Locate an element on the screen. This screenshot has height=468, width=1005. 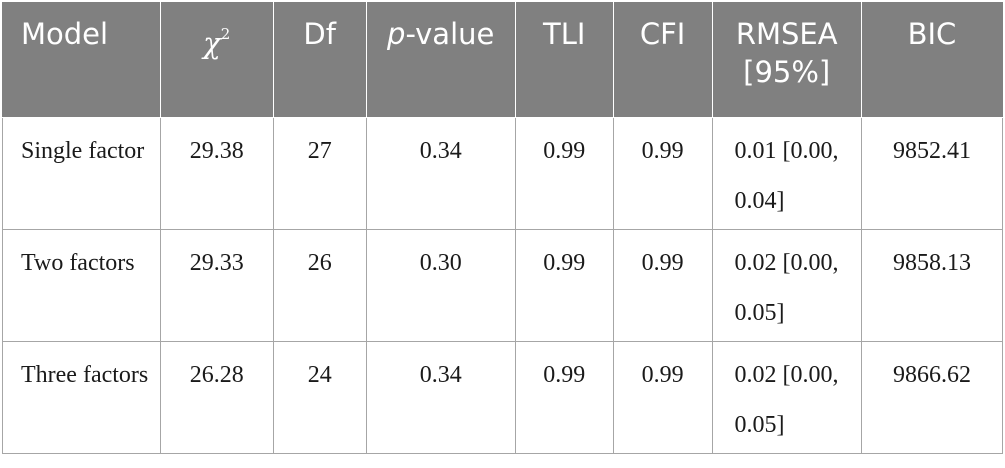
cell-p-value: 0.30 is located at coordinates (440, 285).